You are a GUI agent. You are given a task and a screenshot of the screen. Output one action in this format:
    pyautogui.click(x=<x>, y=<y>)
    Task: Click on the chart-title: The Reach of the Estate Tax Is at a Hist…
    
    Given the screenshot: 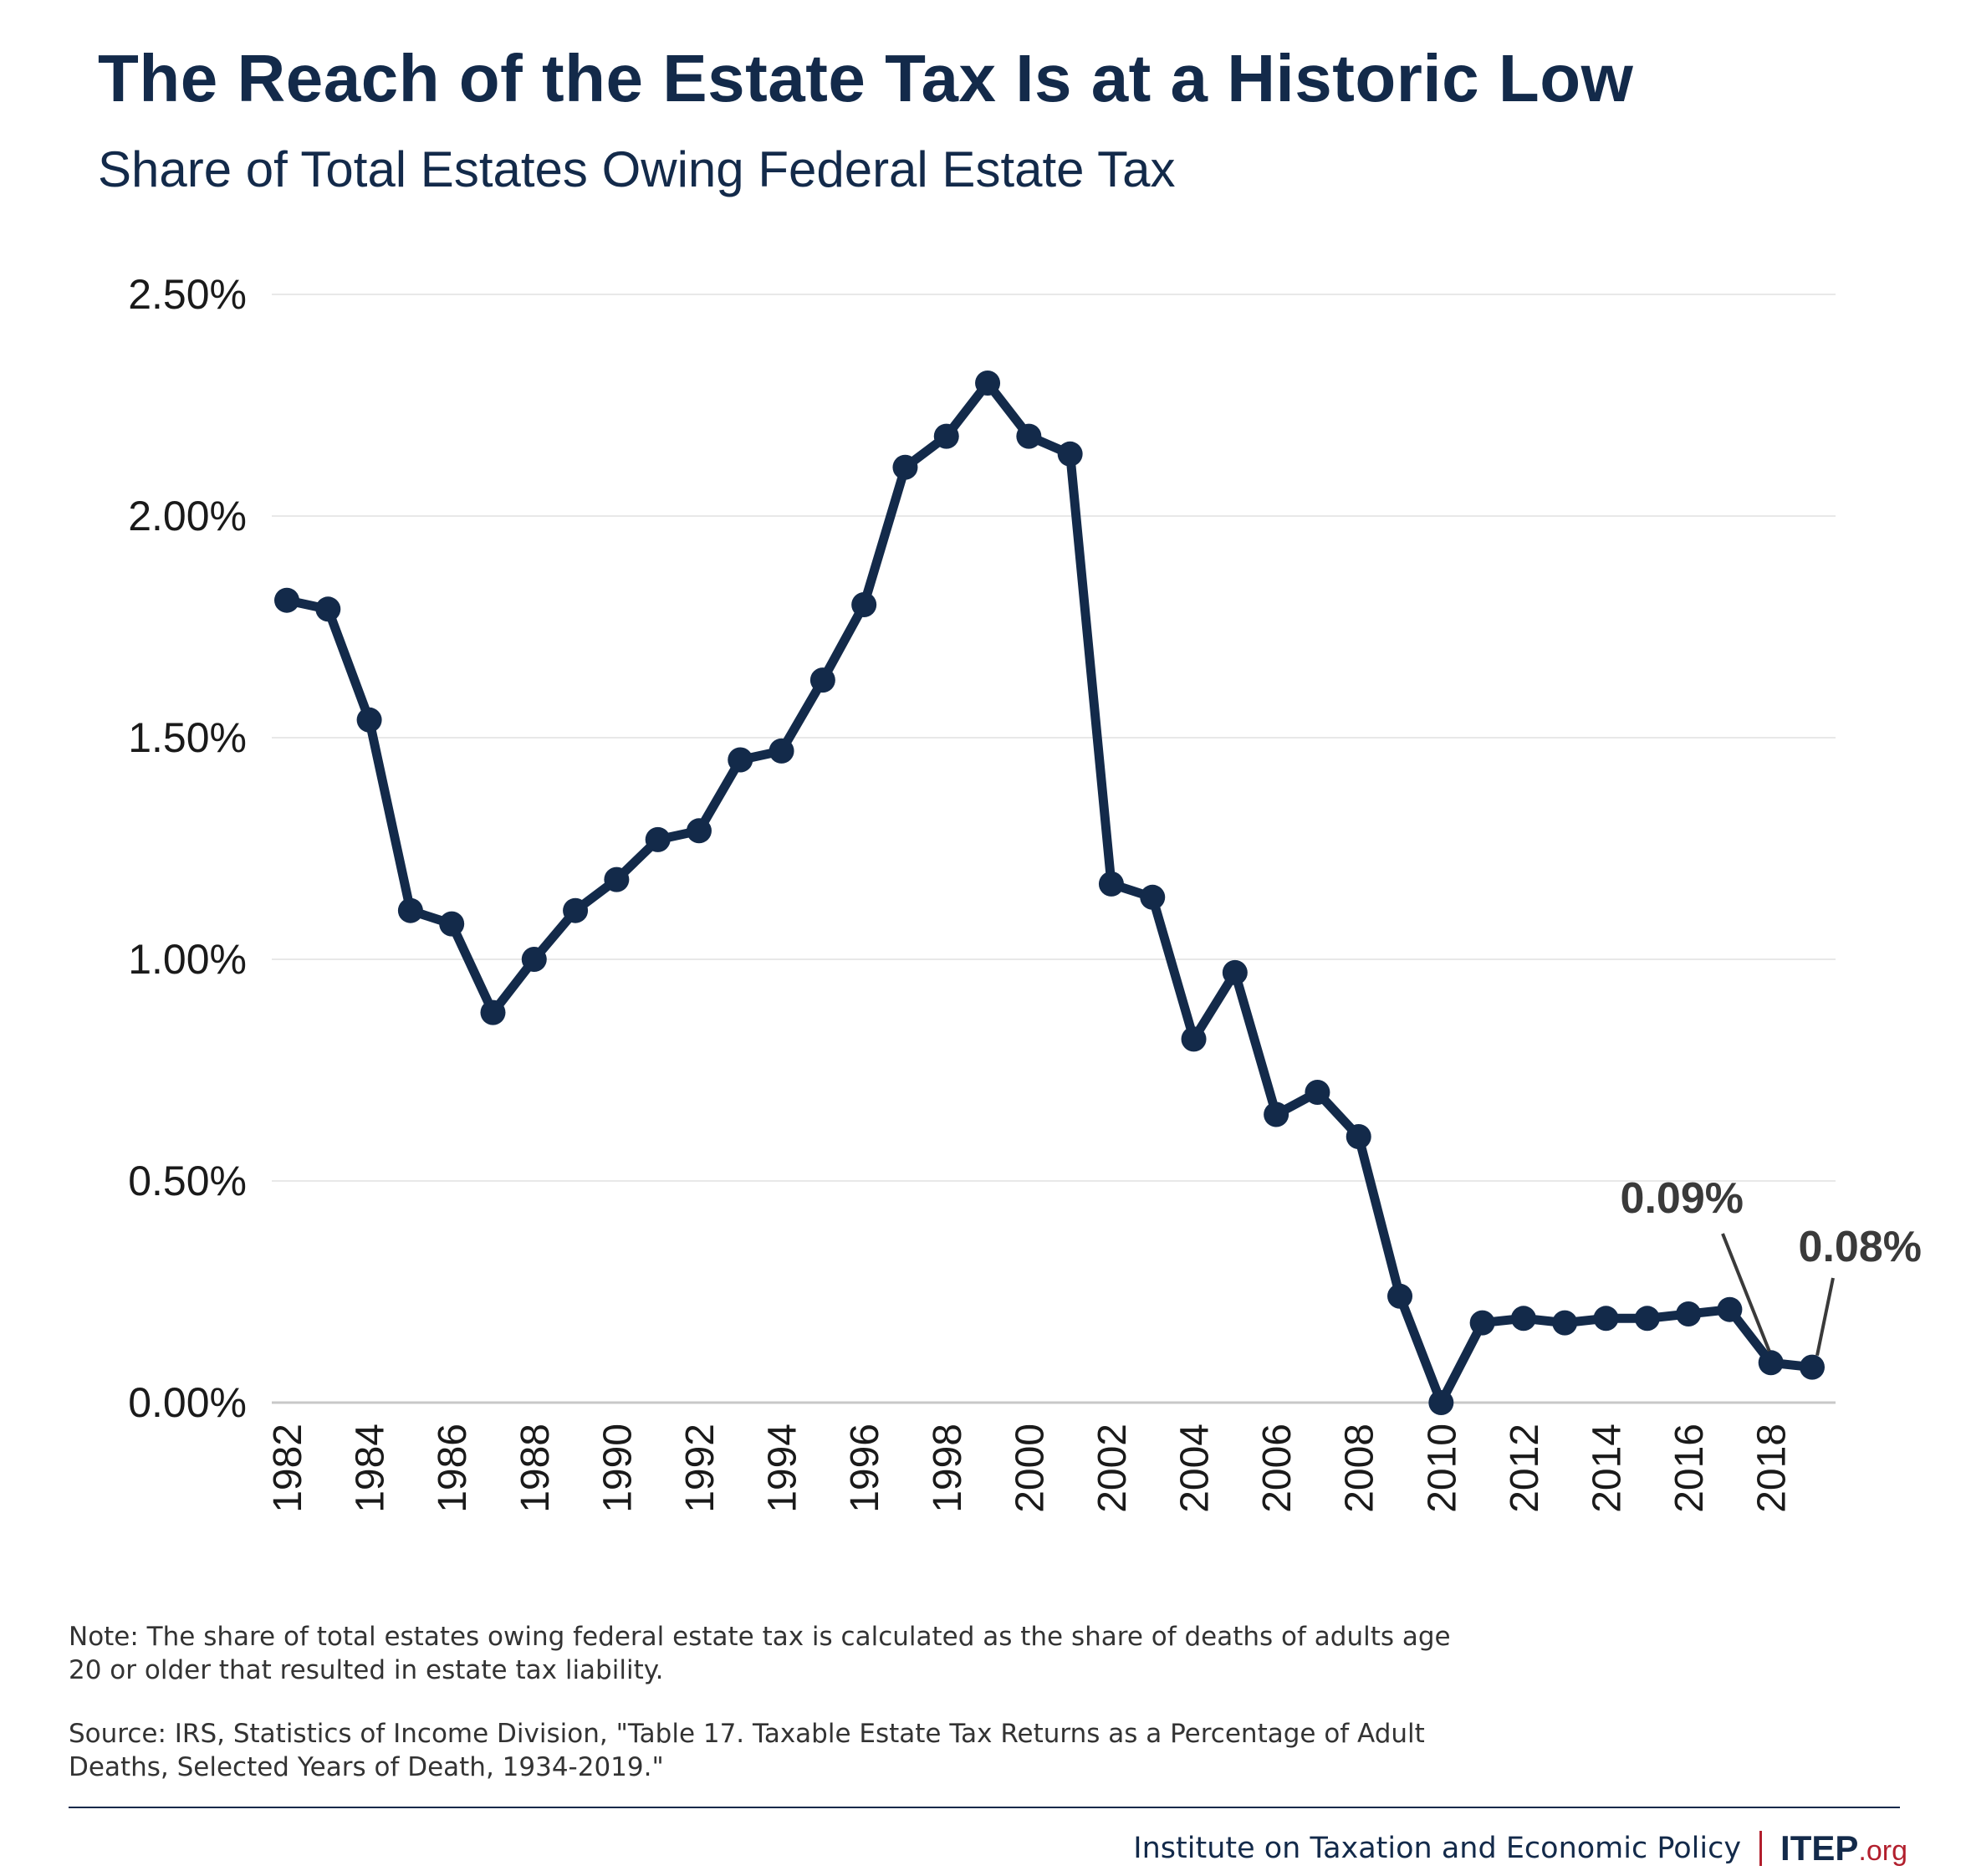 What is the action you would take?
    pyautogui.click(x=866, y=78)
    